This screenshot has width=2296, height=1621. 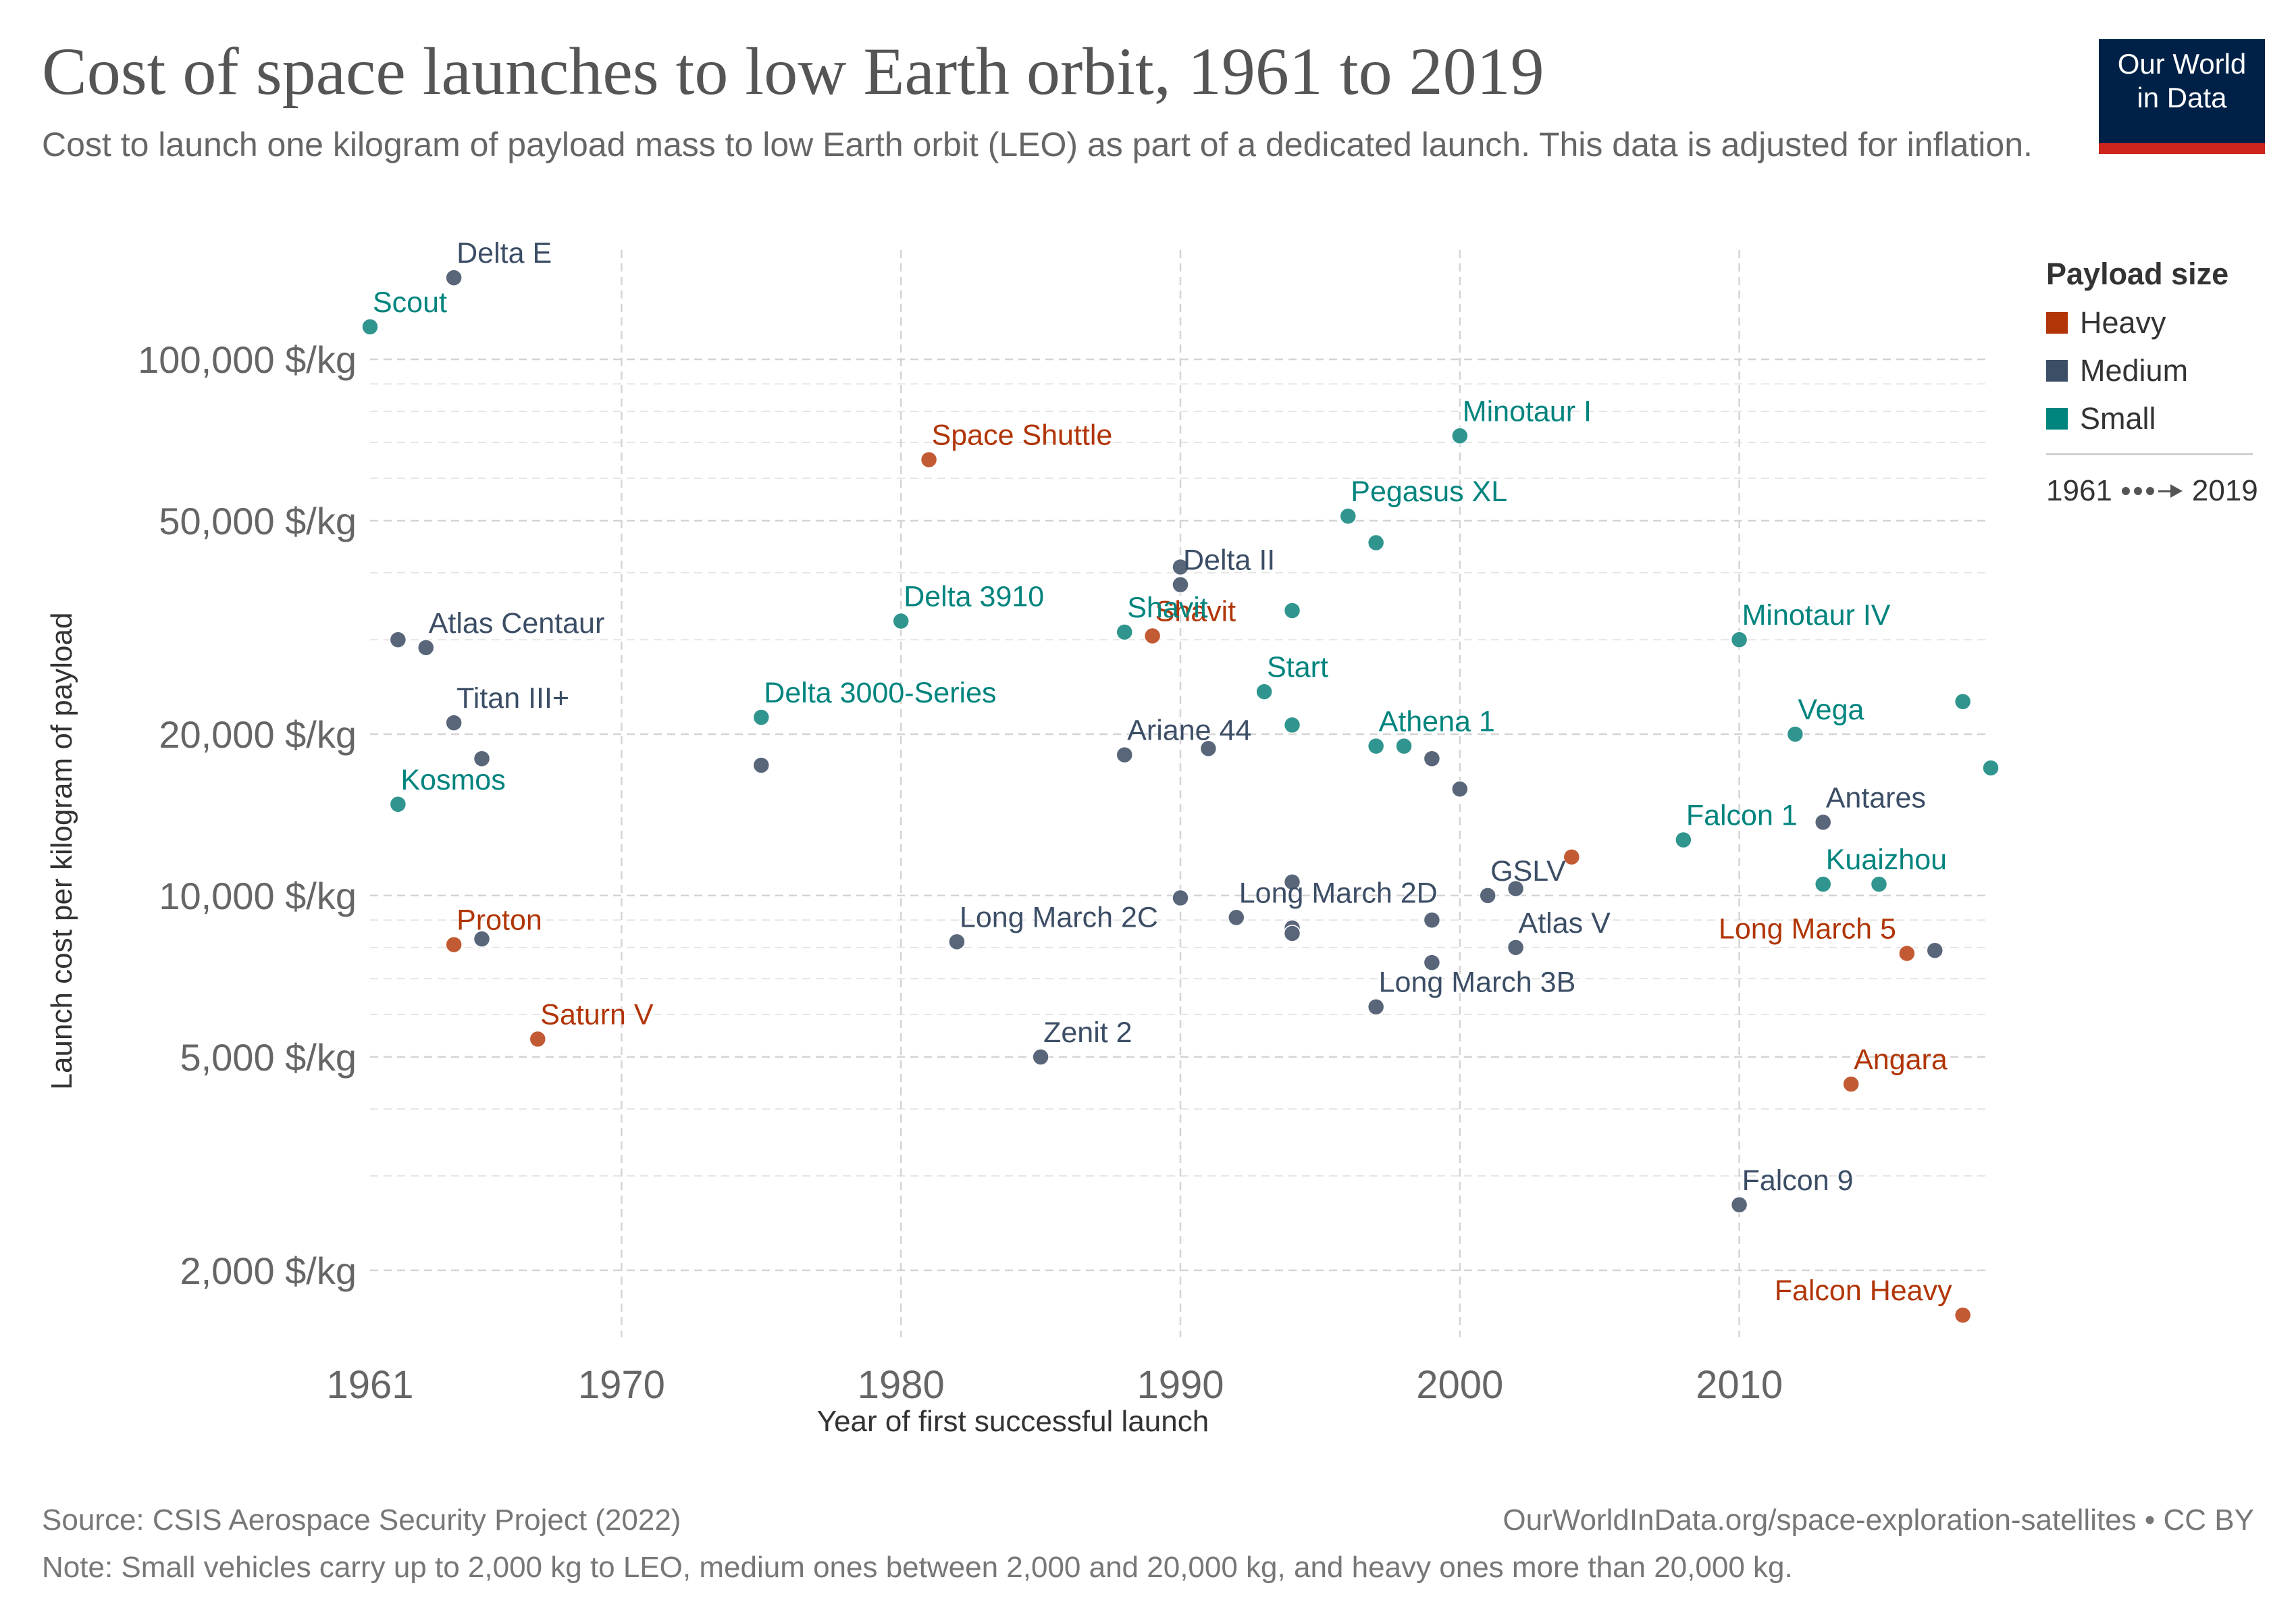 What do you see at coordinates (61, 851) in the screenshot?
I see `y-axis-label: Launch cost per kilogram of payload` at bounding box center [61, 851].